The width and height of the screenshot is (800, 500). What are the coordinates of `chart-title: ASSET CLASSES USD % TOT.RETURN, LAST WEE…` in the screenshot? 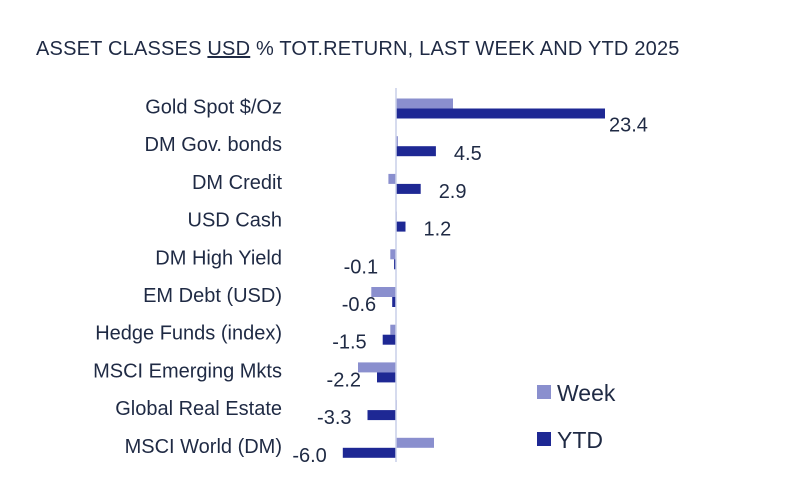 It's located at (358, 49).